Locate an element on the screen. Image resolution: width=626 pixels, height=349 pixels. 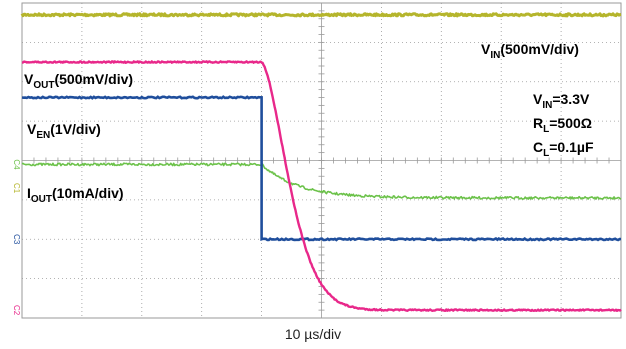
vout-scale-label: VOUT(500mV/div) is located at coordinates (78, 81).